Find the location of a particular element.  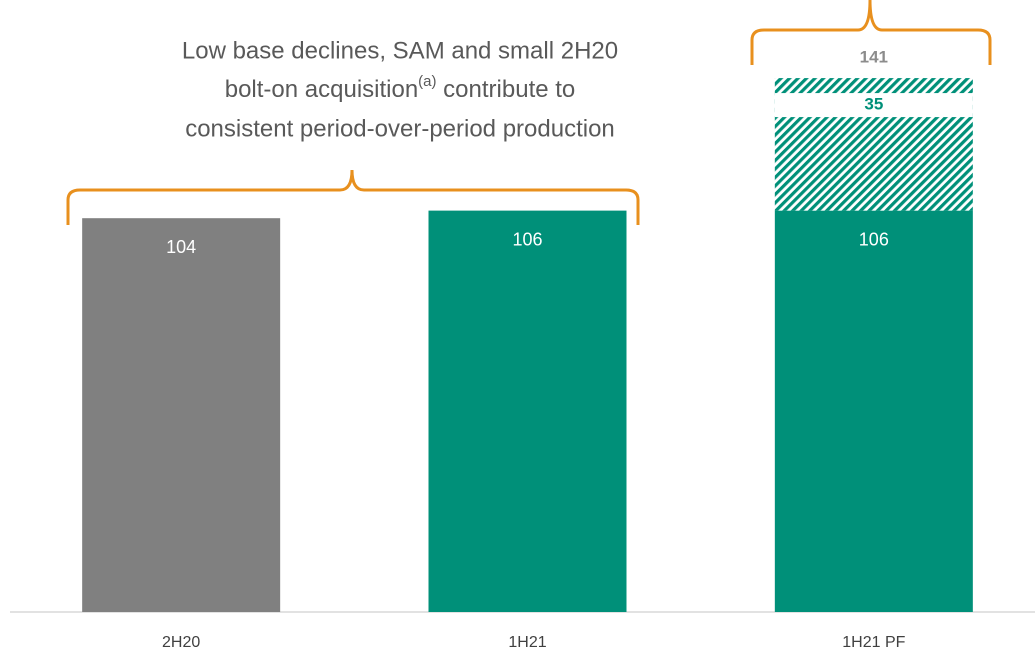

superscript: (a) is located at coordinates (427, 81).